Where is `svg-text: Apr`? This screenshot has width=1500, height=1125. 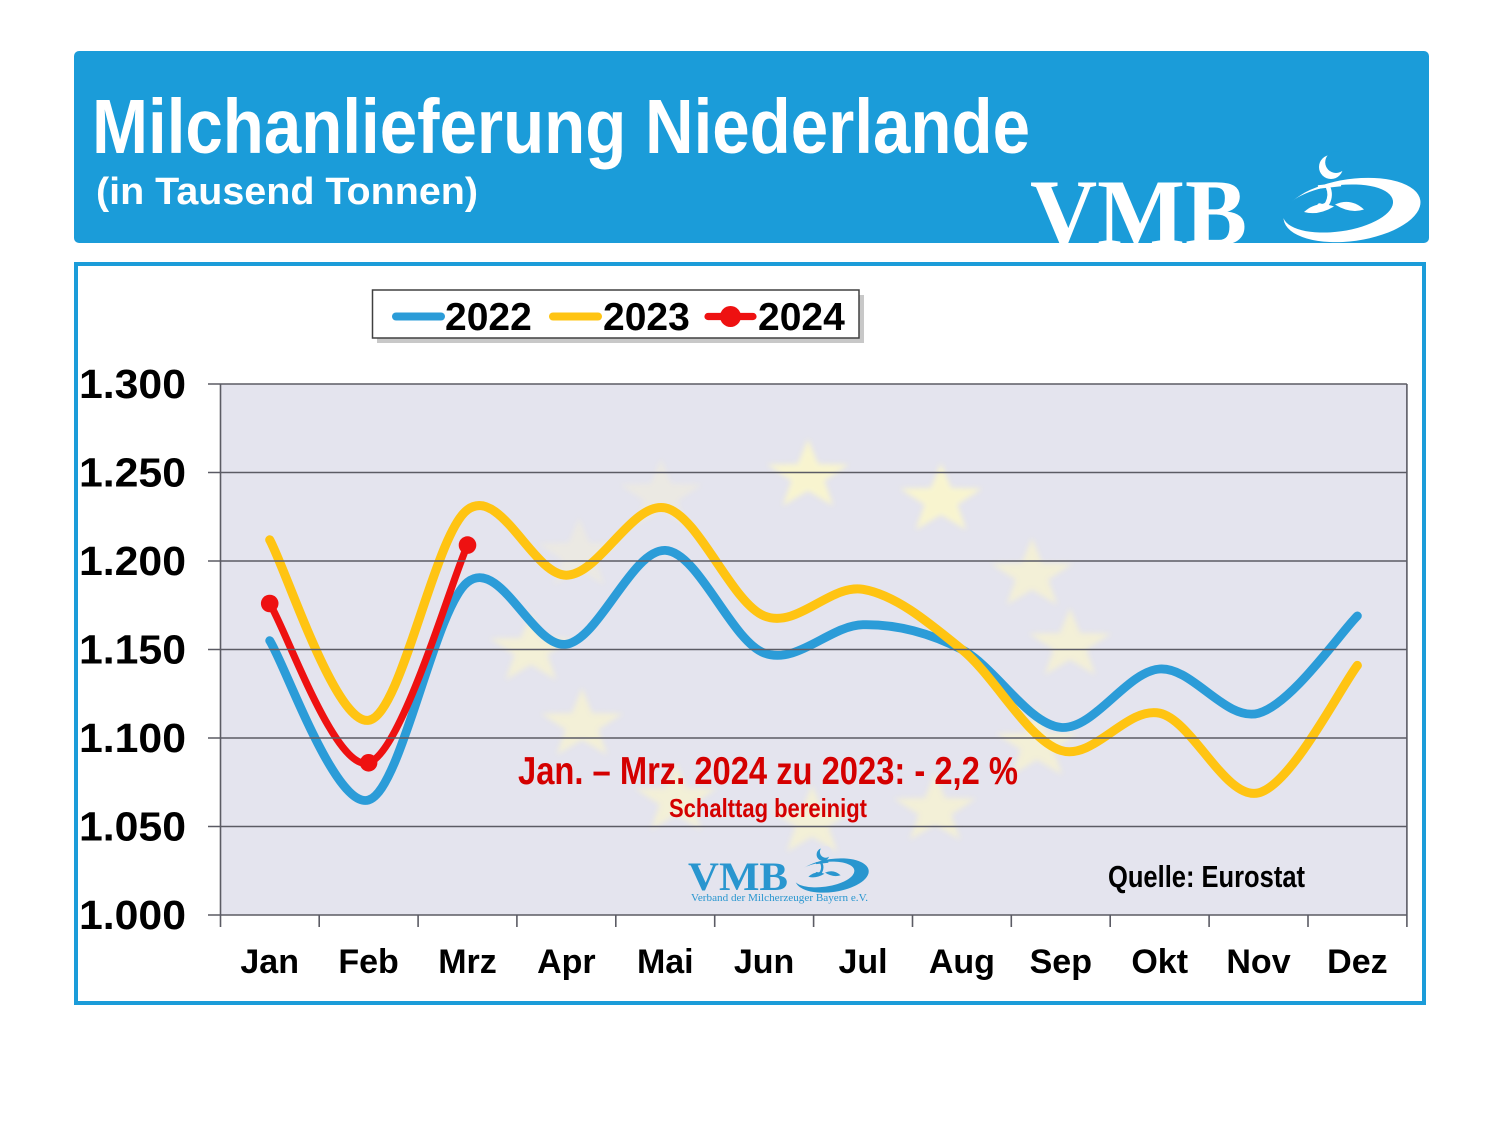 svg-text: Apr is located at coordinates (566, 962).